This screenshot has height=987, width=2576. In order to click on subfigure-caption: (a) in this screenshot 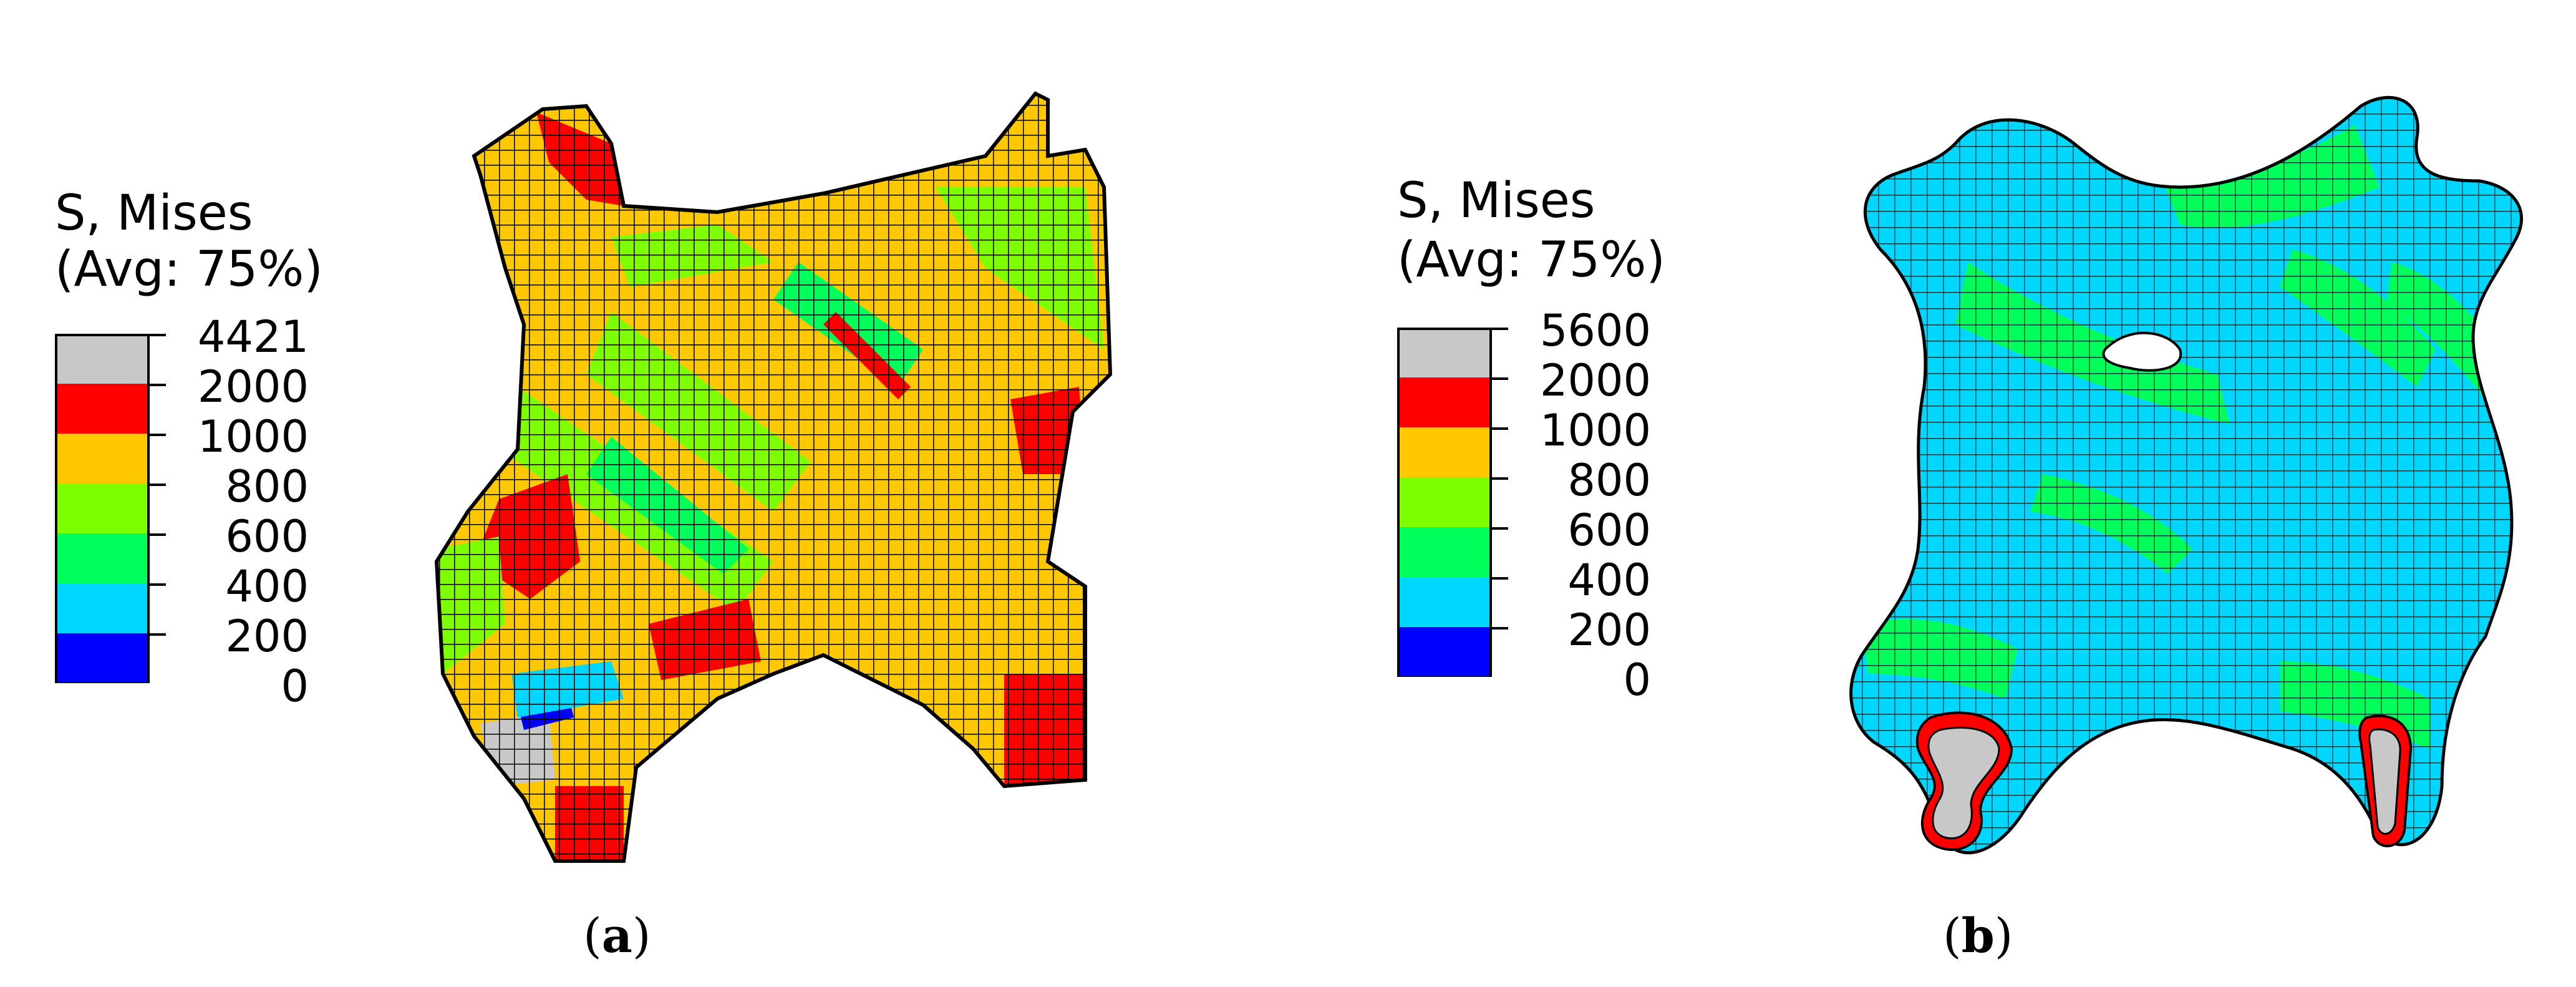, I will do `click(617, 935)`.